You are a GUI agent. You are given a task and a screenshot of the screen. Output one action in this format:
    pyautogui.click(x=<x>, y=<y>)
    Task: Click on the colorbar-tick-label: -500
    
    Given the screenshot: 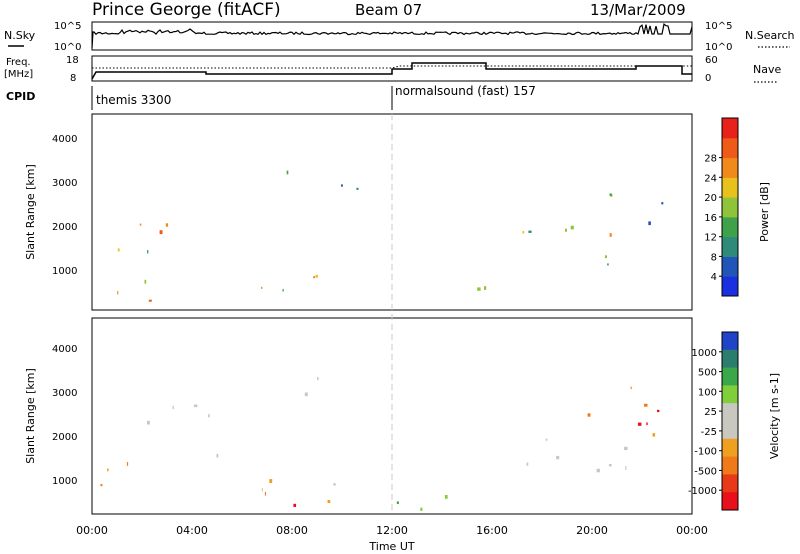 What is the action you would take?
    pyautogui.click(x=705, y=471)
    